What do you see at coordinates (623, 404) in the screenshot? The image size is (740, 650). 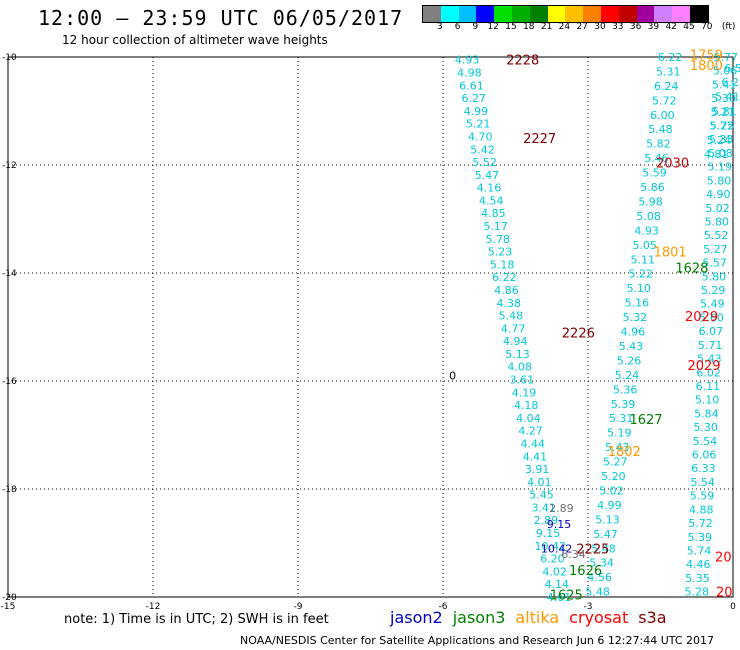 I see `wave-height-value: 5.39` at bounding box center [623, 404].